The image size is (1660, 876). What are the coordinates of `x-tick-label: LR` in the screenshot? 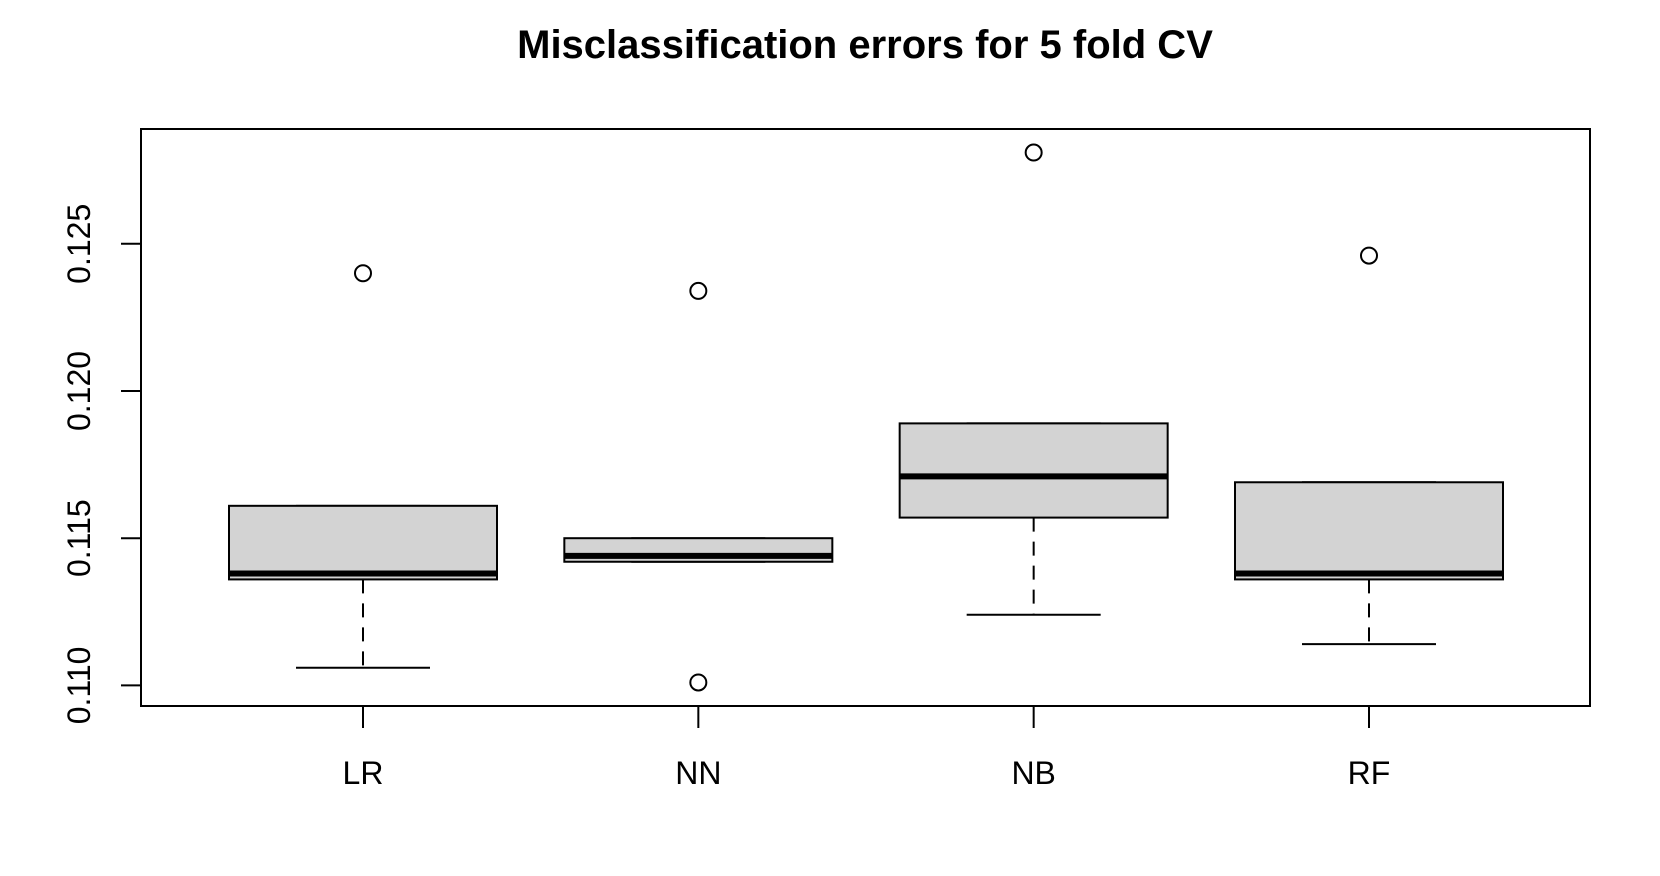 It's located at (363, 773).